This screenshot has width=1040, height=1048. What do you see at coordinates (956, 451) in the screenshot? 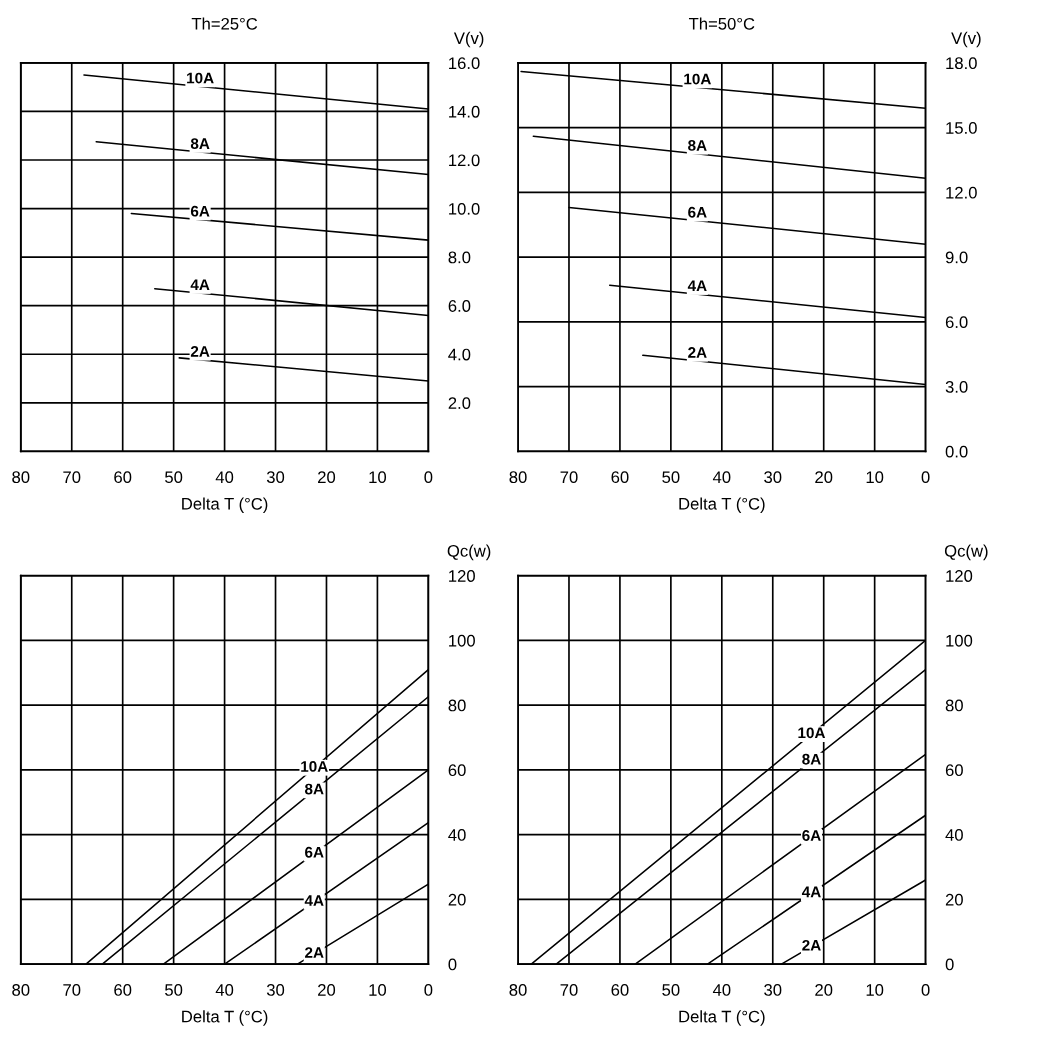
I see `y-tick-label: 0.0` at bounding box center [956, 451].